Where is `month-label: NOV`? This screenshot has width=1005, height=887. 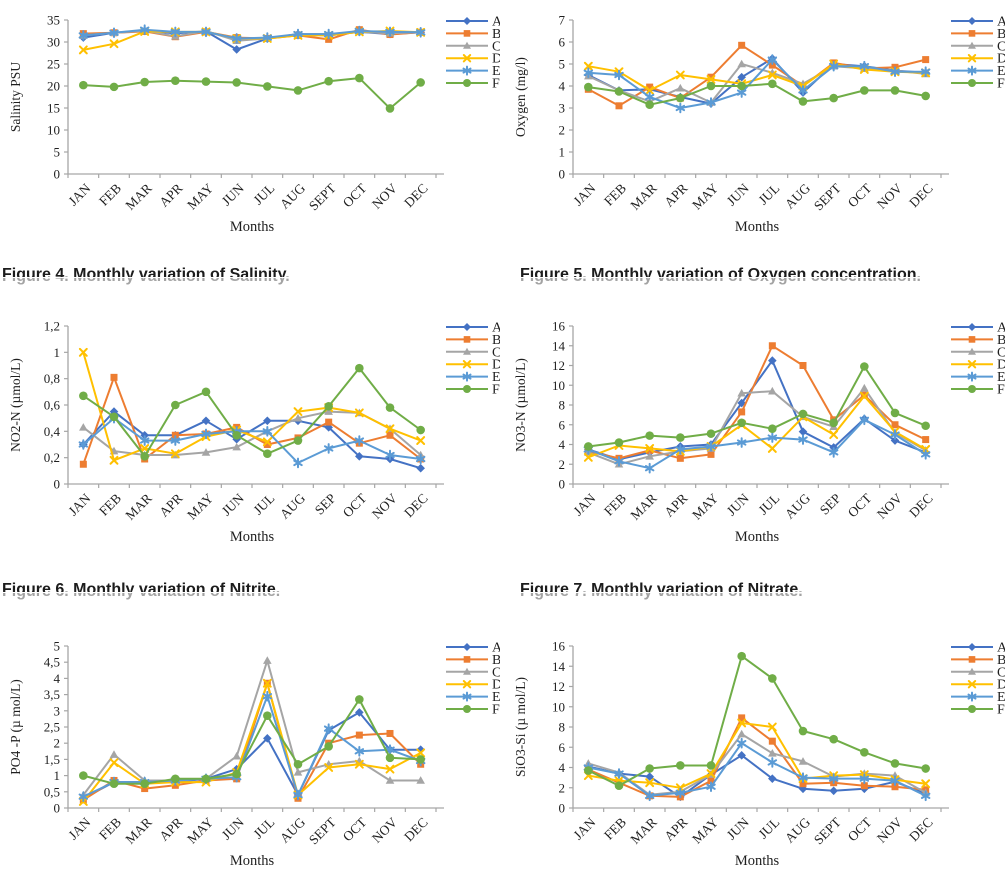
month-label: NOV is located at coordinates (384, 829).